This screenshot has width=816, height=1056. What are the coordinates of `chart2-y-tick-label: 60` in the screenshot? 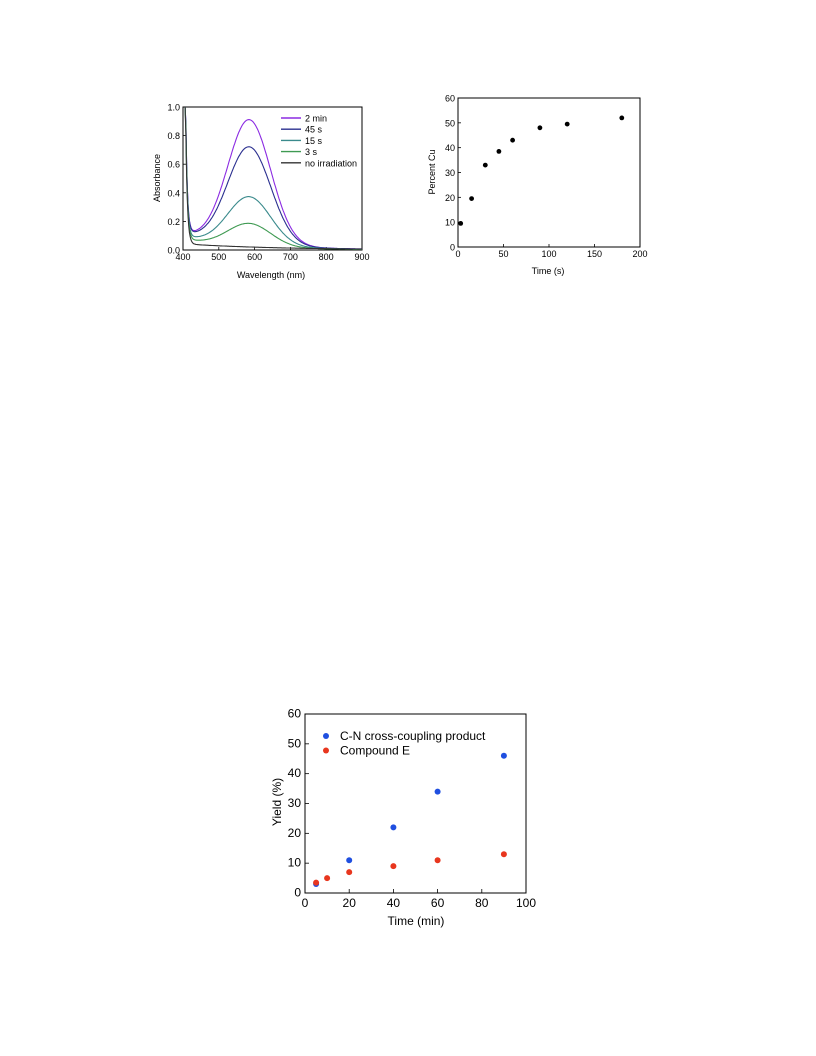 It's located at (450, 99).